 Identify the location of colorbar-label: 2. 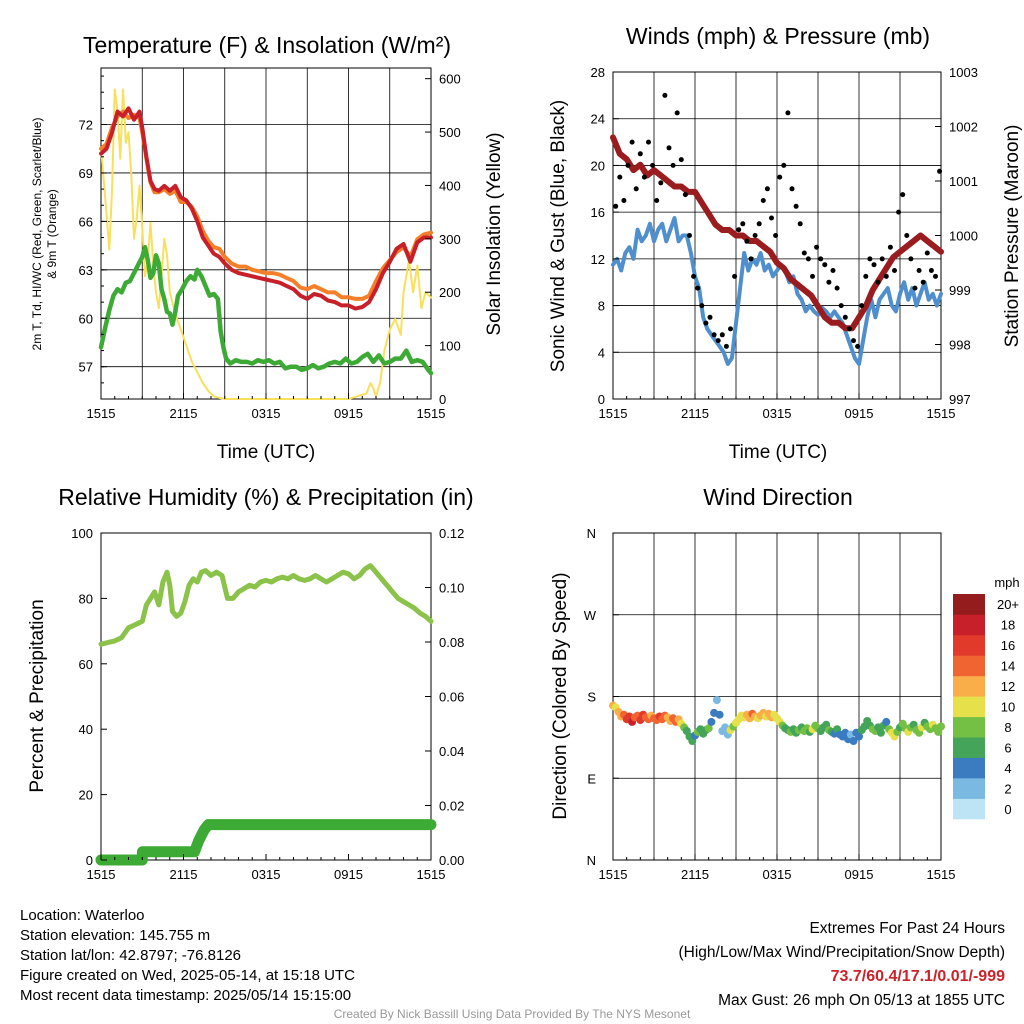
(1007, 788).